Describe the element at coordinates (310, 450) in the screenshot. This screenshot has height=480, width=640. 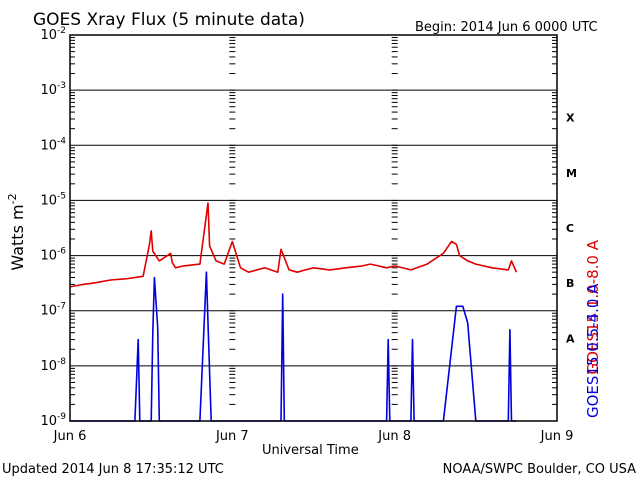
I see `x-axis-label: Universal Time` at that location.